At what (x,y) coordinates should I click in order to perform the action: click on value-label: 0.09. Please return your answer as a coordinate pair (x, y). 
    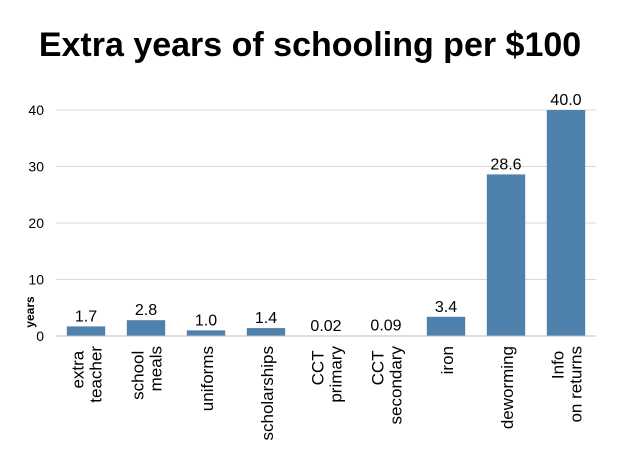
    Looking at the image, I should click on (385, 325).